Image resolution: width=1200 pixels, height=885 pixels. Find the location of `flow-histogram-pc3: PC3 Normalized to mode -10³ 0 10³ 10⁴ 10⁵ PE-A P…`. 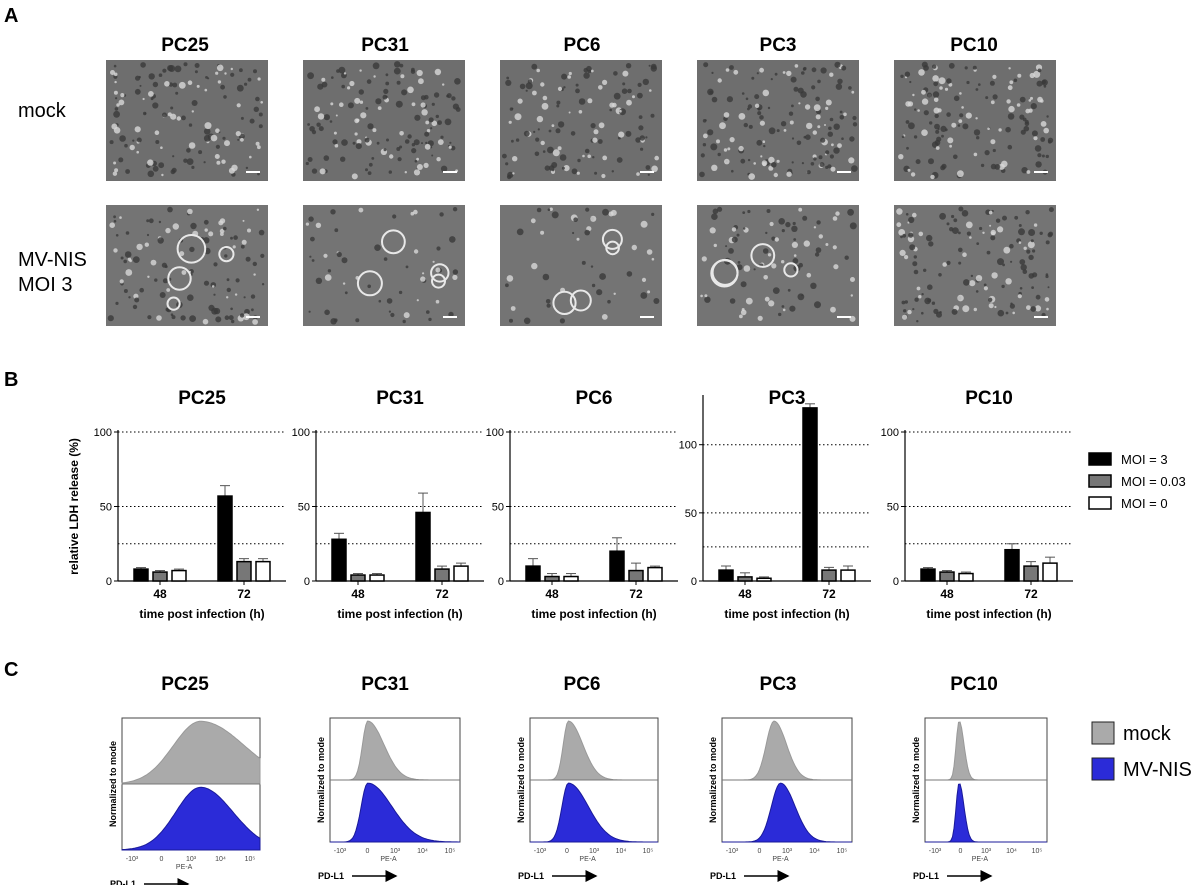

flow-histogram-pc3: PC3 Normalized to mode -10³ 0 10³ 10⁴ 10⁵ PE-A P… is located at coordinates (780, 778).